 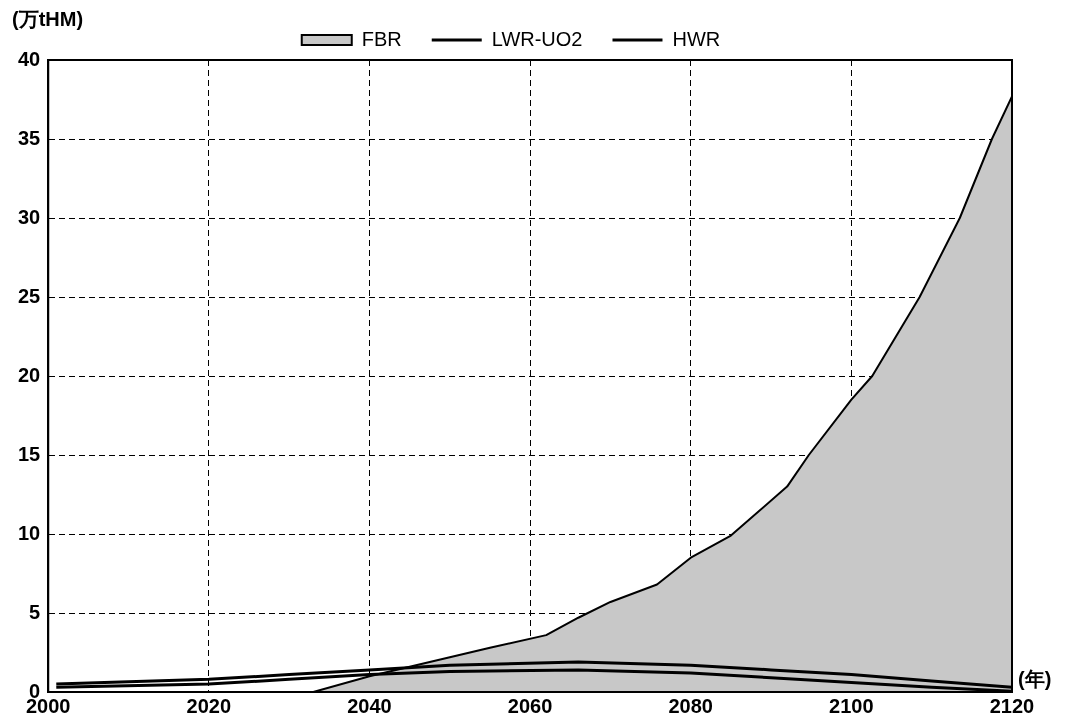 I want to click on legend-label: LWR-UO2, so click(x=537, y=38).